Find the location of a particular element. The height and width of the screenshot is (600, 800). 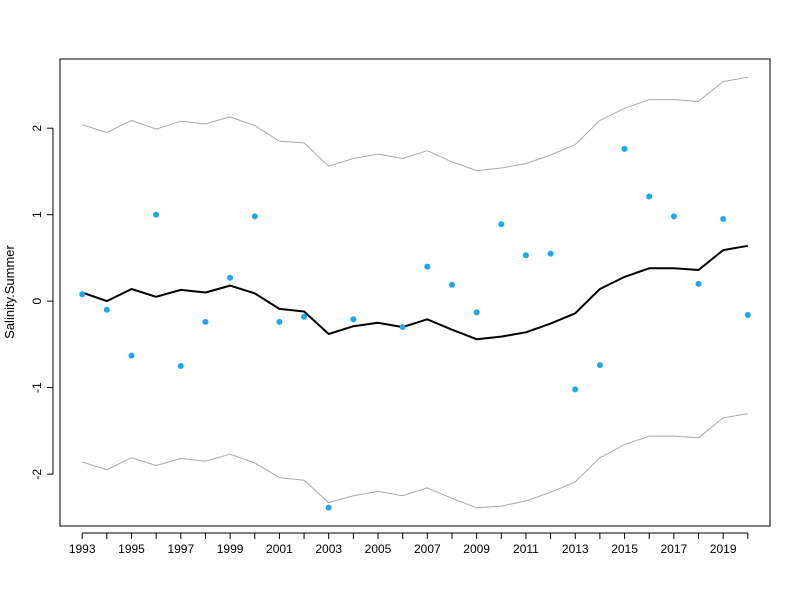

y-tick-label: 1 is located at coordinates (37, 214).